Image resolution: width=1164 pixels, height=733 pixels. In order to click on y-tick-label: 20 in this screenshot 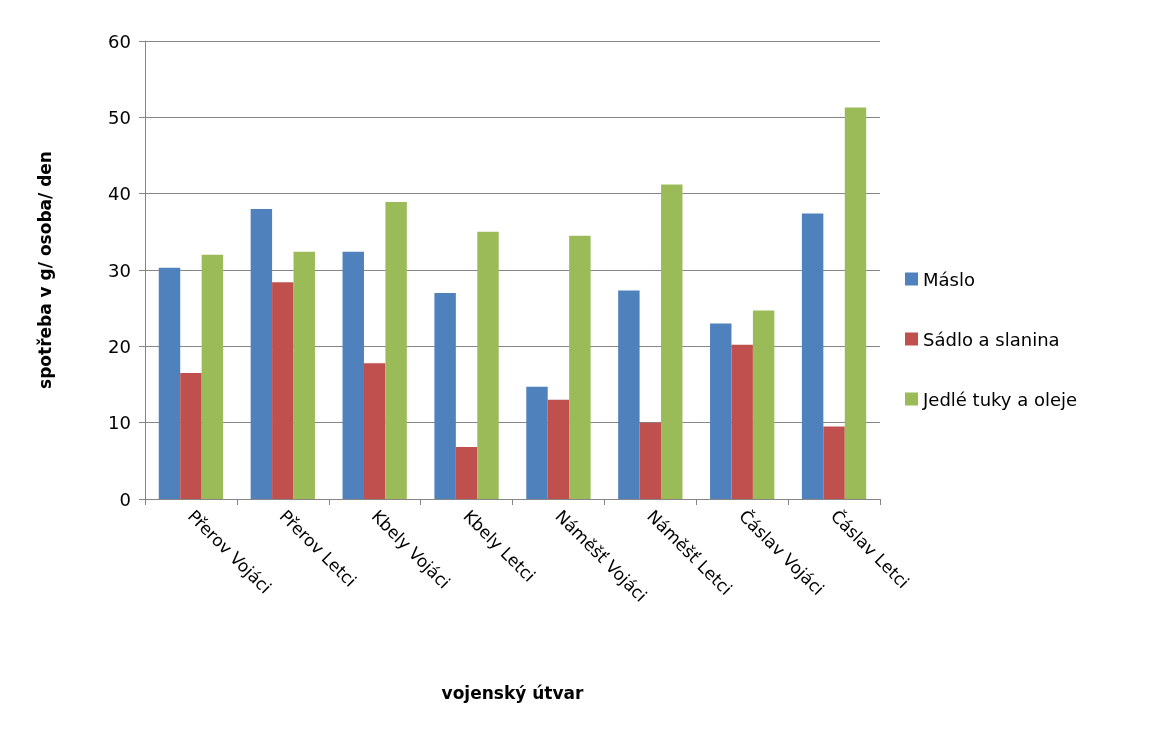, I will do `click(119, 346)`.